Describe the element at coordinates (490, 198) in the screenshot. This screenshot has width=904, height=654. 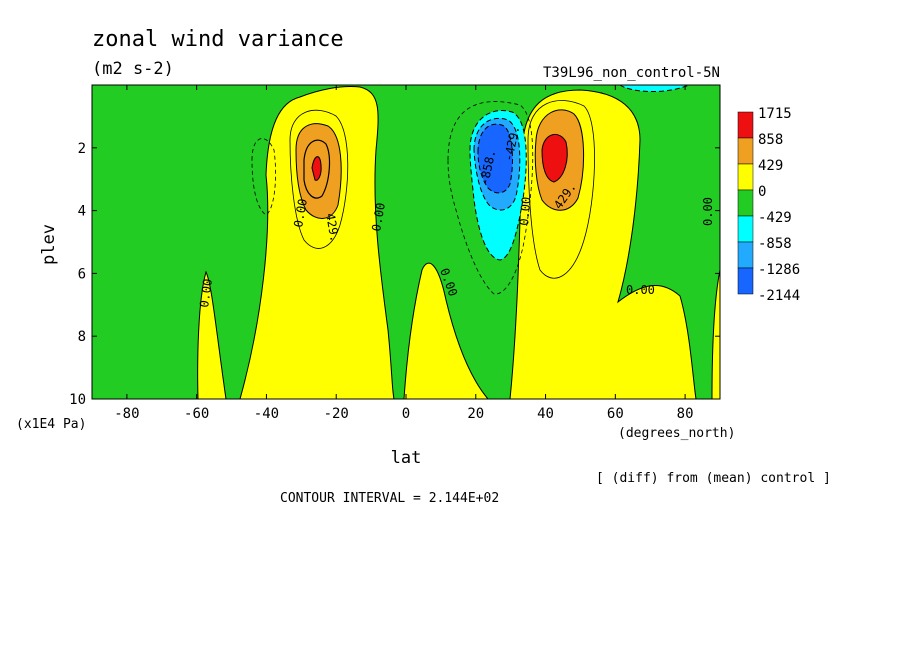
I see `dashed-contour-outer` at that location.